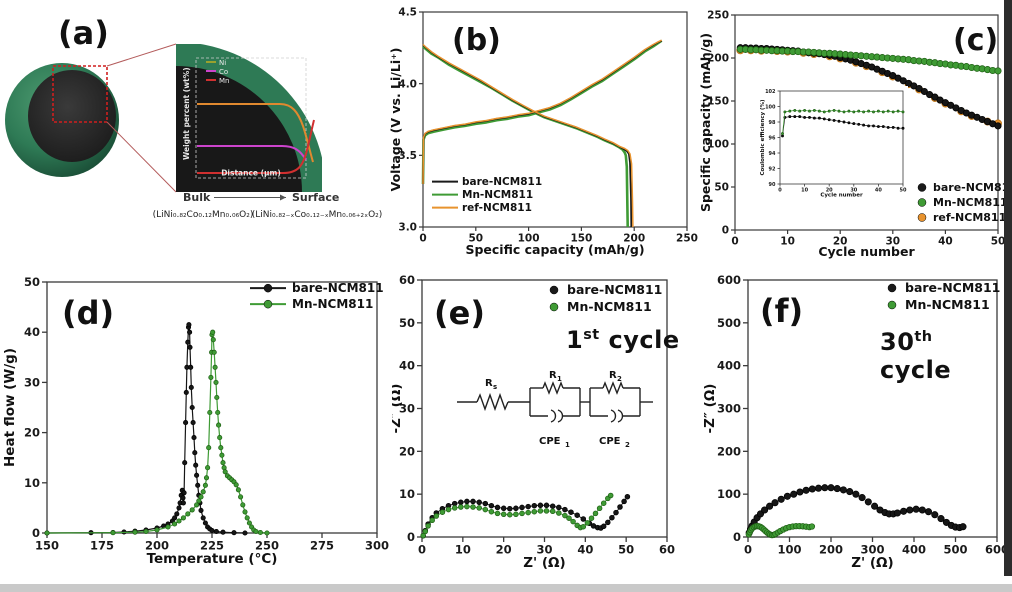 This screenshot has height=592, width=1012. I want to click on legend-label-co: Co, so click(223, 72).